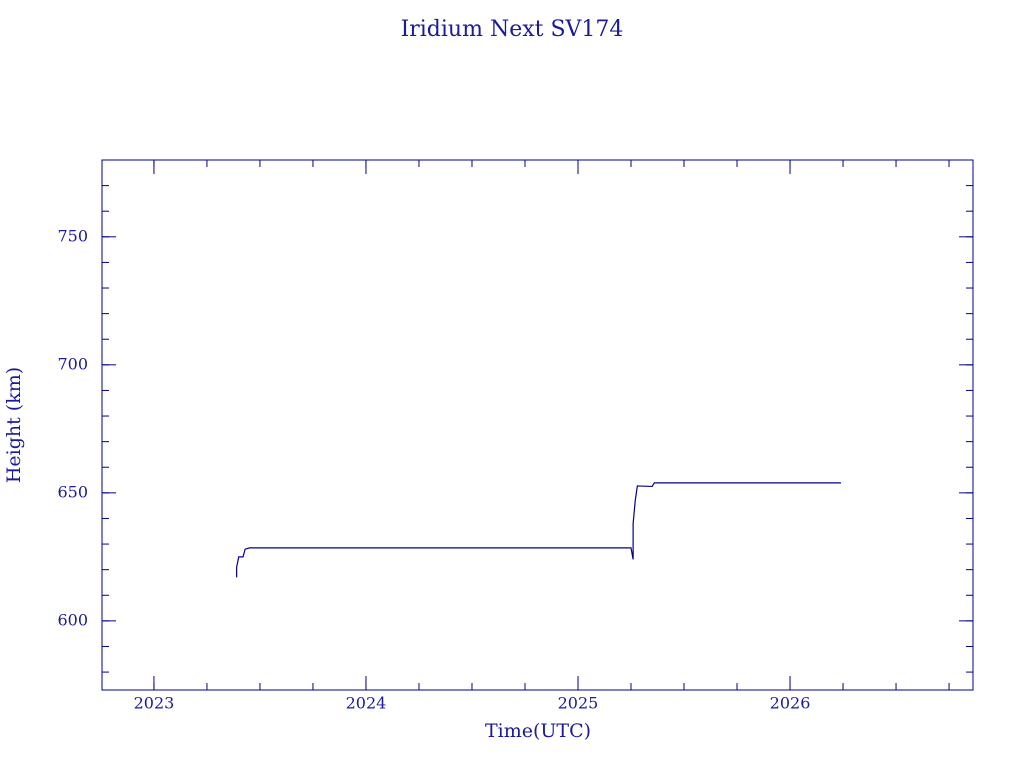  I want to click on data-line, so click(538, 530).